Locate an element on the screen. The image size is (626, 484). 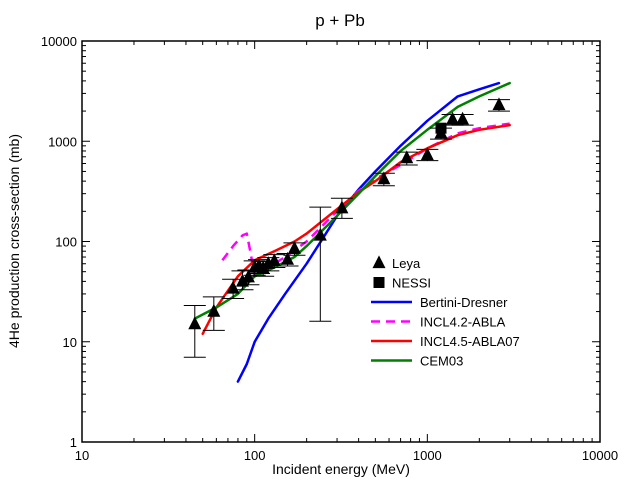
y-tick-label: 100 is located at coordinates (66, 242).